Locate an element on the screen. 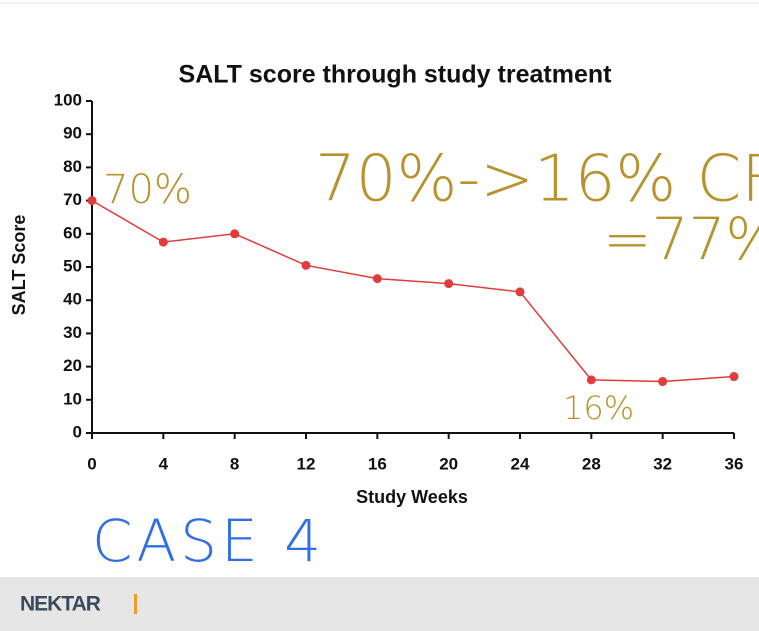  y-tick-label: 10 is located at coordinates (72, 398).